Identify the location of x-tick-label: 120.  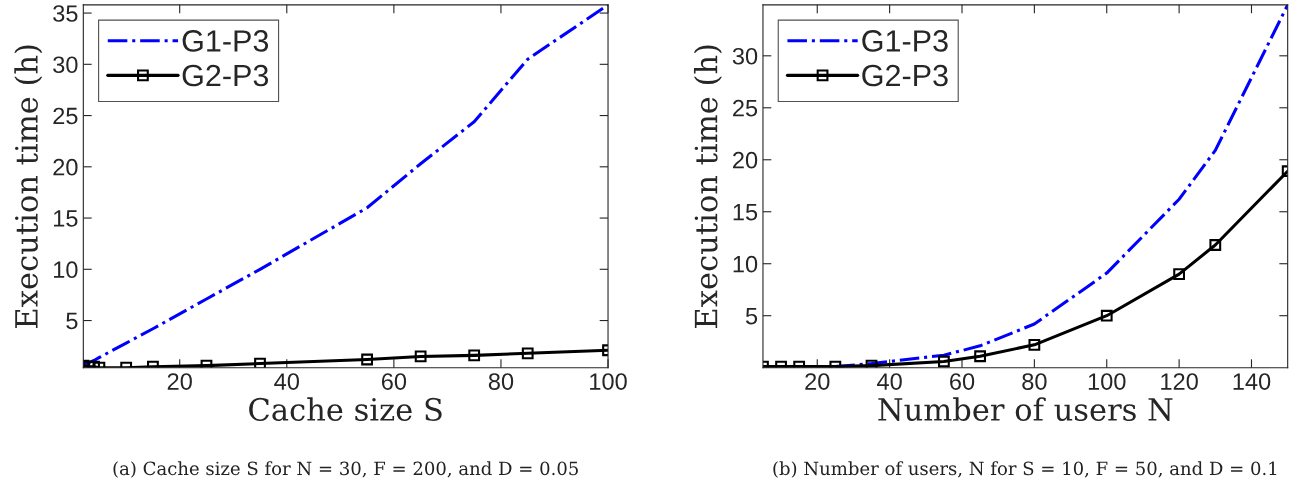
(1179, 381).